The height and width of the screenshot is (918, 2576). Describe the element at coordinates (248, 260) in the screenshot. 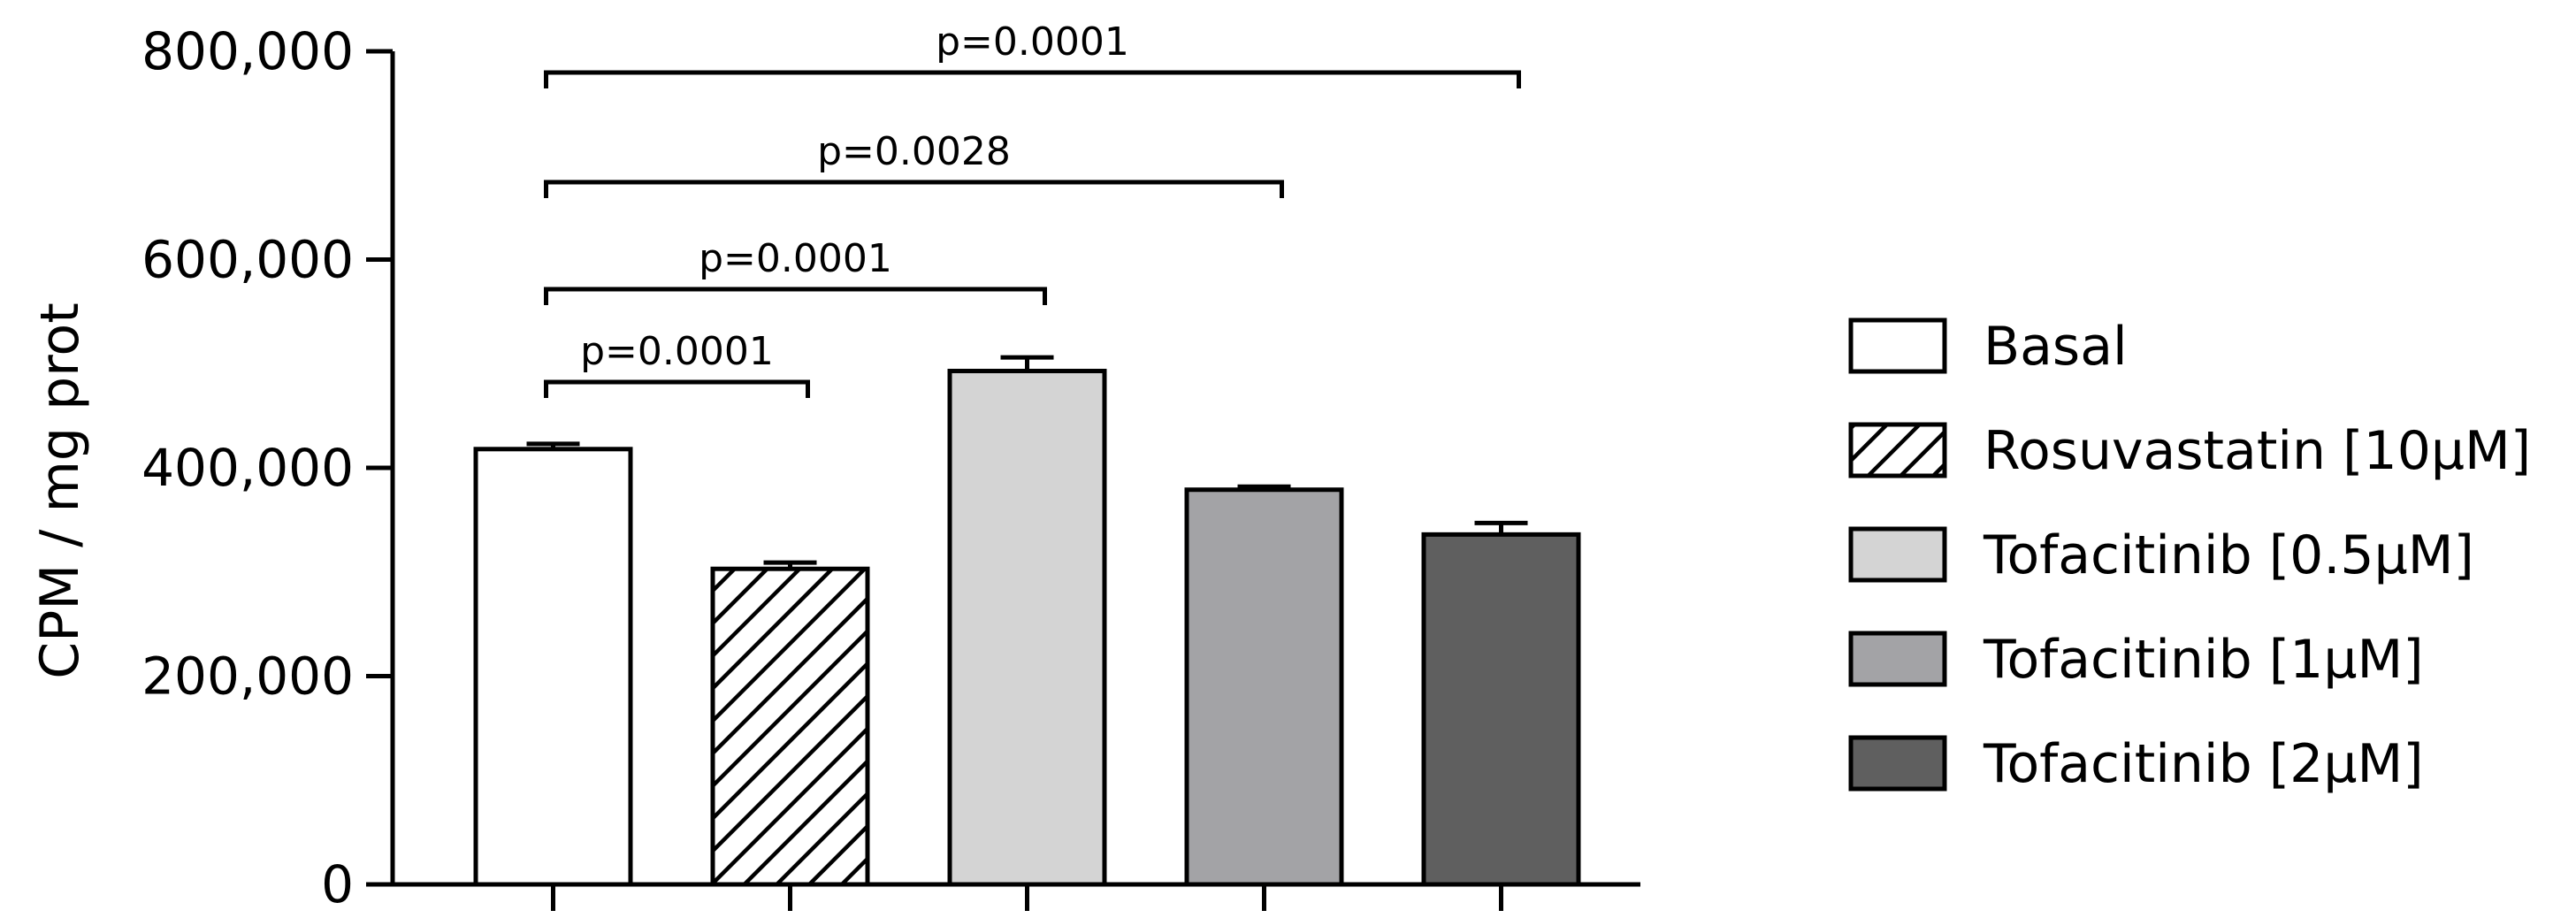

I see `y-tick-label: 600,000` at that location.